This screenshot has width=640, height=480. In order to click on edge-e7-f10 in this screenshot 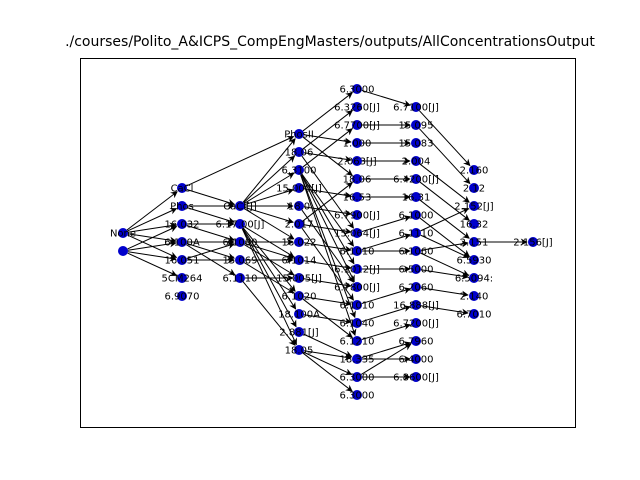, I will do `click(327, 247)`.